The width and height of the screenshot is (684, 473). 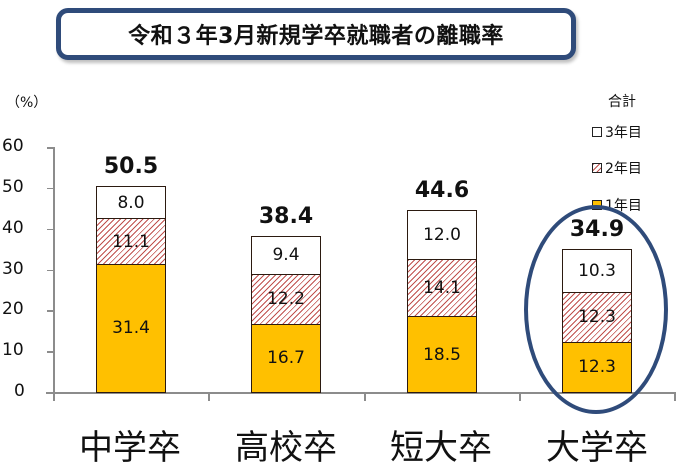 I want to click on bar-segment-1年目: 16.7, so click(x=286, y=358).